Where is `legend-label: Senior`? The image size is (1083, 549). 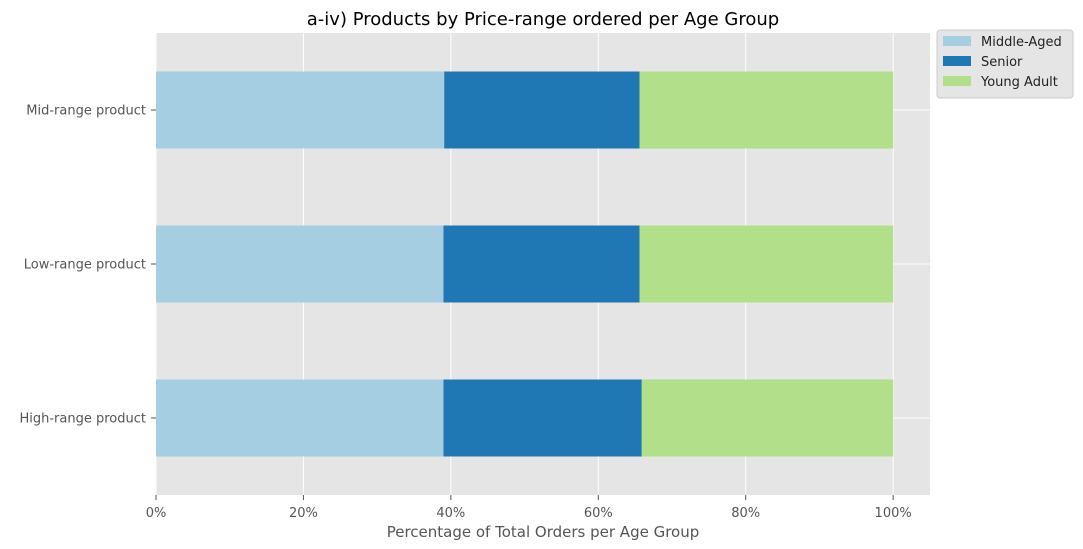 legend-label: Senior is located at coordinates (1002, 62).